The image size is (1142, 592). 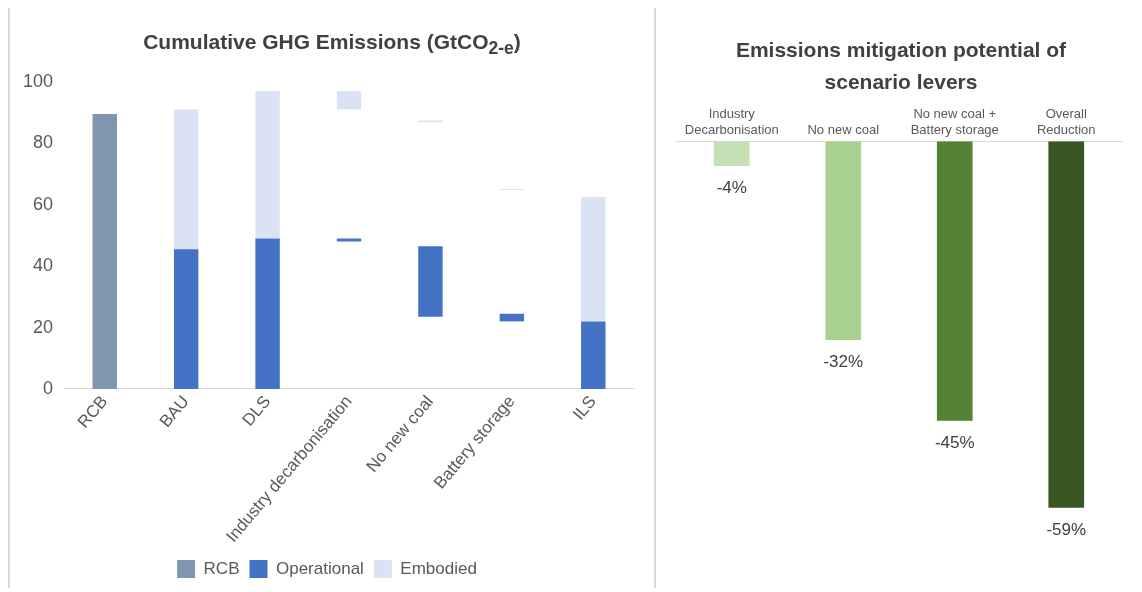 What do you see at coordinates (843, 362) in the screenshot?
I see `data-label: -32%` at bounding box center [843, 362].